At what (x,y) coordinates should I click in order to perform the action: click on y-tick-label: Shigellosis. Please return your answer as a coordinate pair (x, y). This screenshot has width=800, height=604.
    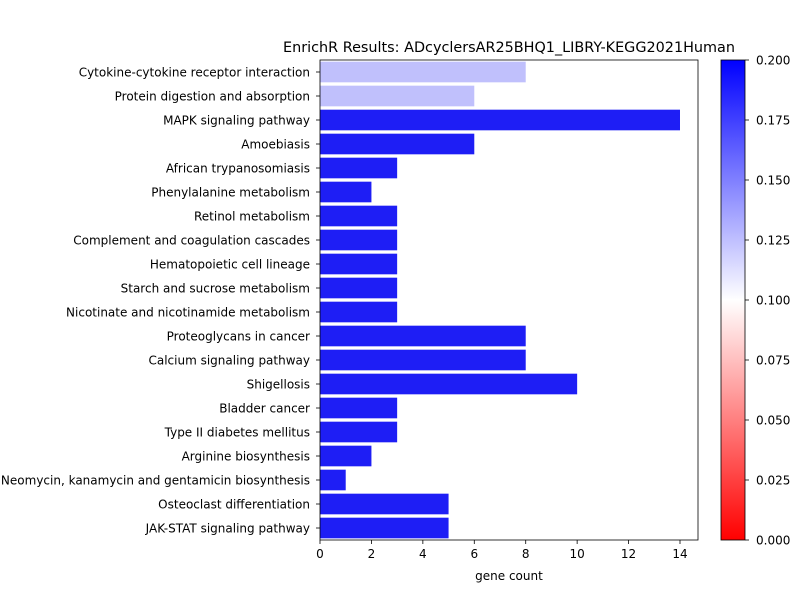
    Looking at the image, I should click on (278, 385).